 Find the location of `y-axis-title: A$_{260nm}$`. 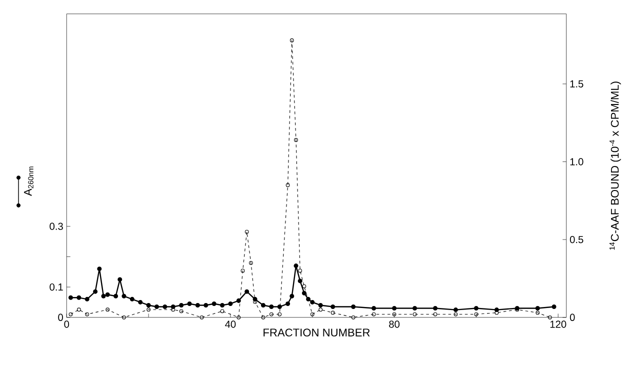

y-axis-title: A$_{260nm}$ is located at coordinates (29, 181).